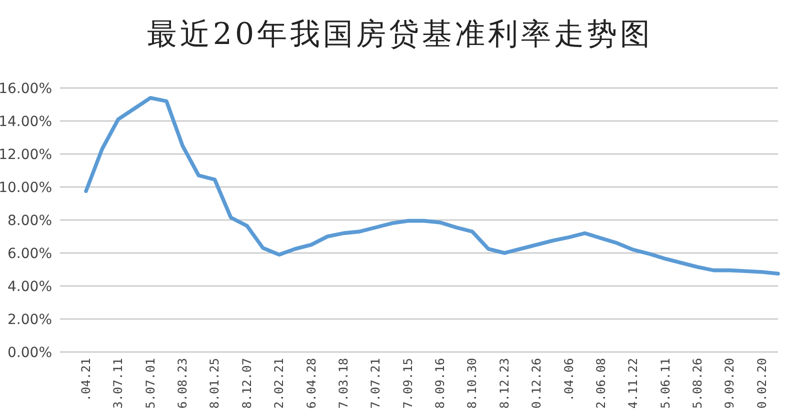 Image resolution: width=800 pixels, height=419 pixels. What do you see at coordinates (26, 122) in the screenshot?
I see `y-tick-label: 14.00%` at bounding box center [26, 122].